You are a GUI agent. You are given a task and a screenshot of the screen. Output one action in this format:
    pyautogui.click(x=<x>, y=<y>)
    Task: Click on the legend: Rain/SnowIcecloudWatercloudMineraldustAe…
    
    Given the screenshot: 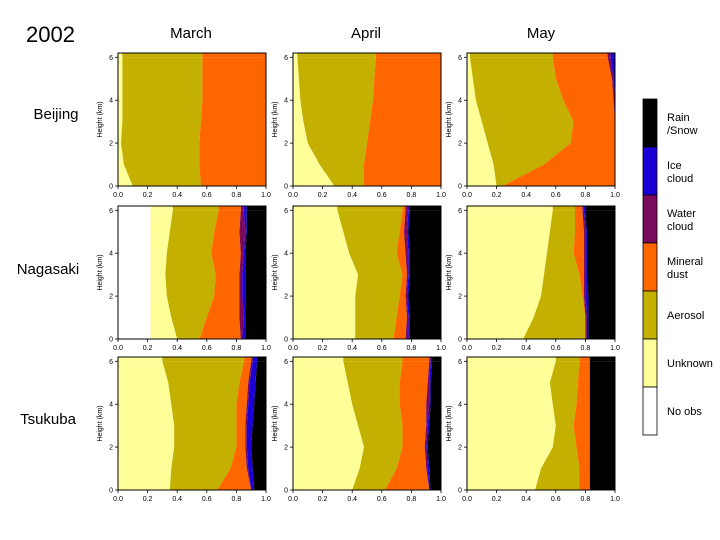 What is the action you would take?
    pyautogui.click(x=677, y=267)
    